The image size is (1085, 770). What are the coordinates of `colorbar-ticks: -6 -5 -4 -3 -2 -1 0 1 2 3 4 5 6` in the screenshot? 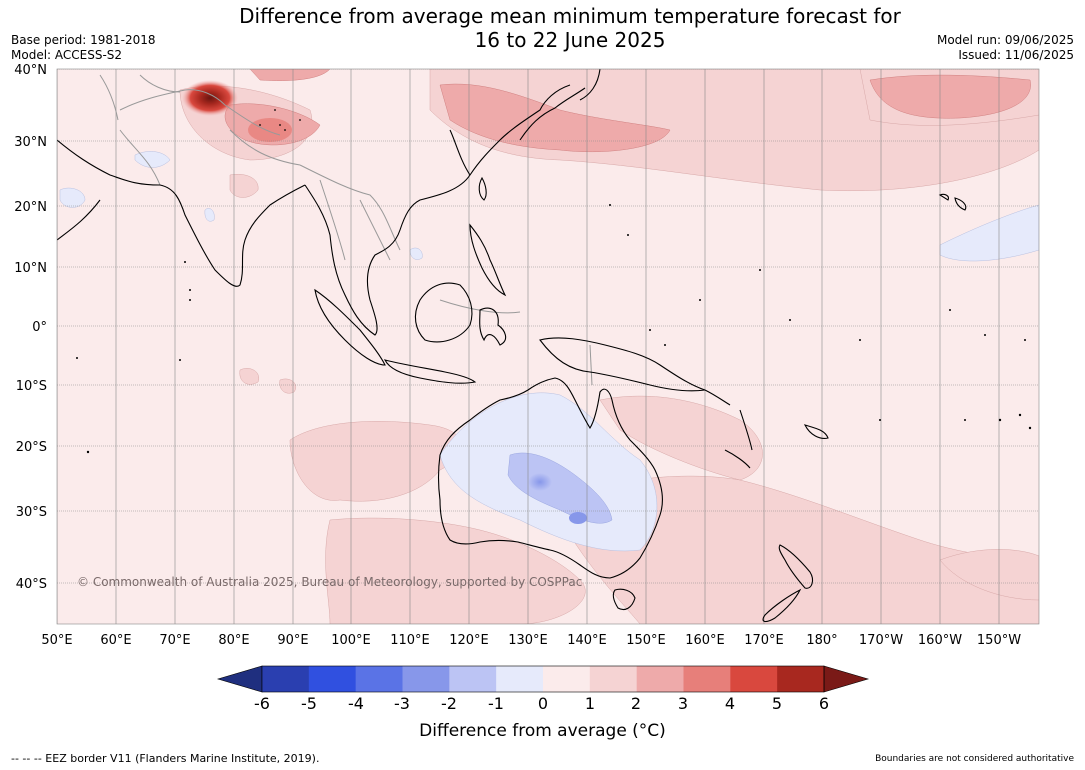 It's located at (541, 703).